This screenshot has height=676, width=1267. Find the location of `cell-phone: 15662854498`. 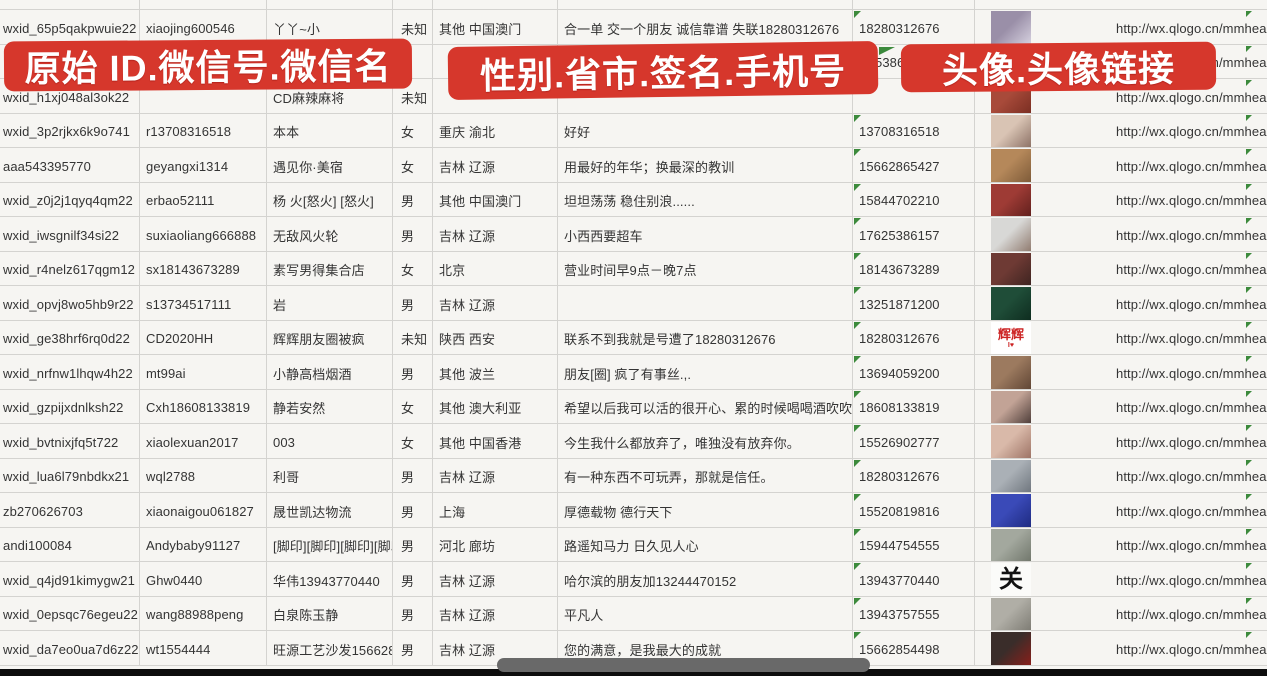

cell-phone: 15662854498 is located at coordinates (914, 648).